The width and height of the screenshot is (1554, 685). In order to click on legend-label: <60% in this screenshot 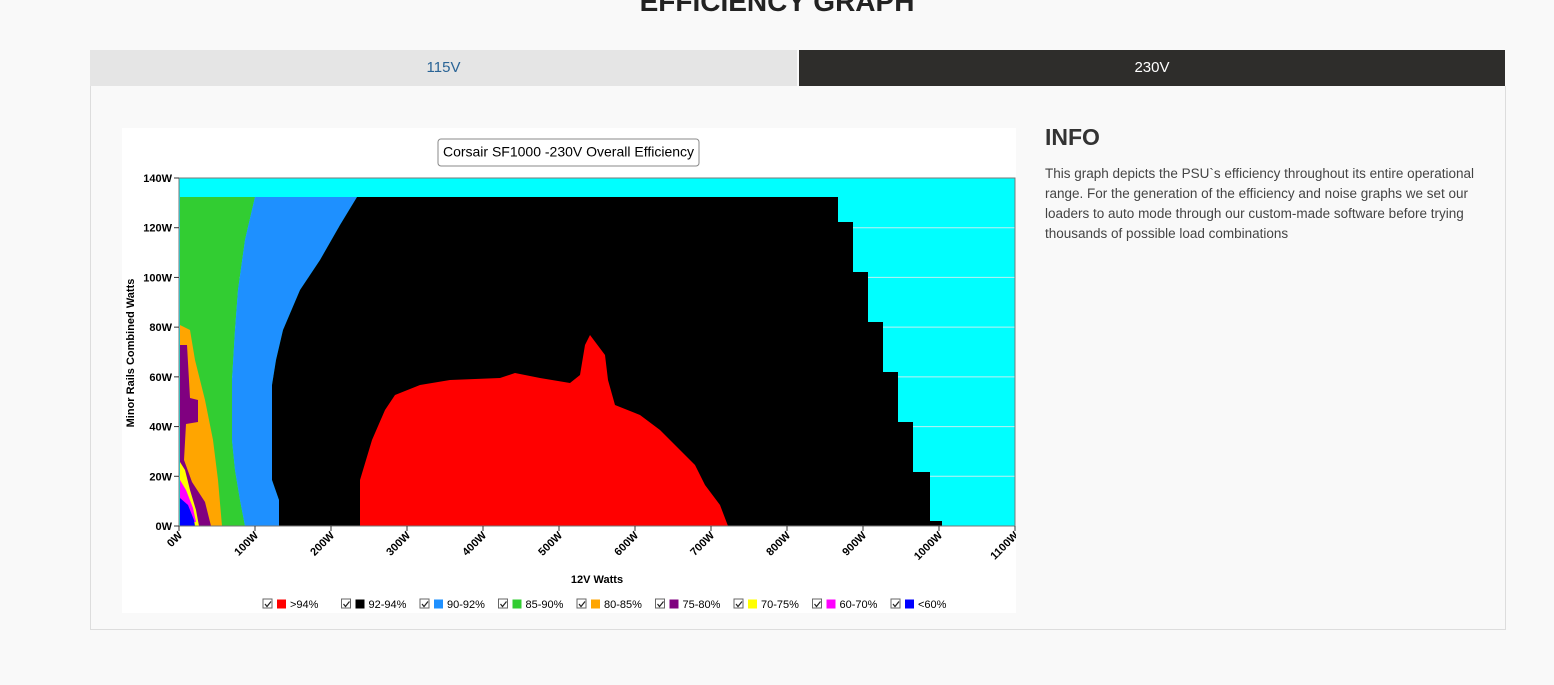, I will do `click(932, 605)`.